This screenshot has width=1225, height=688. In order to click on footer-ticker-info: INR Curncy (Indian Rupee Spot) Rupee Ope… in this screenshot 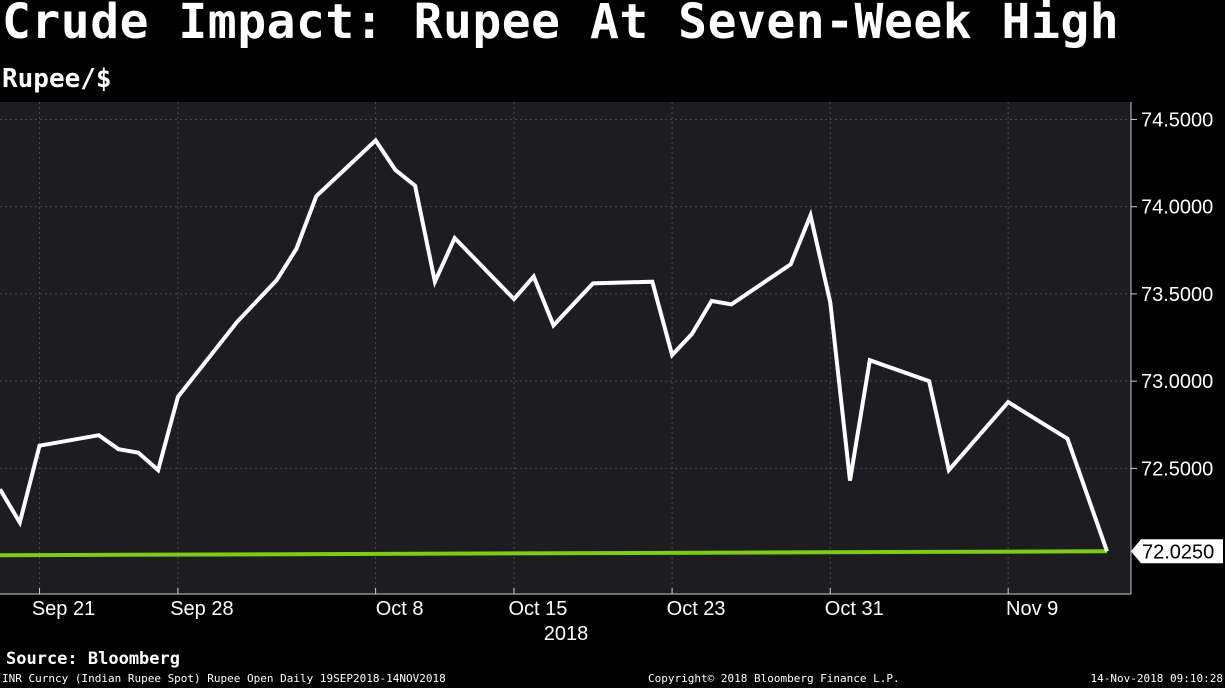, I will do `click(224, 678)`.